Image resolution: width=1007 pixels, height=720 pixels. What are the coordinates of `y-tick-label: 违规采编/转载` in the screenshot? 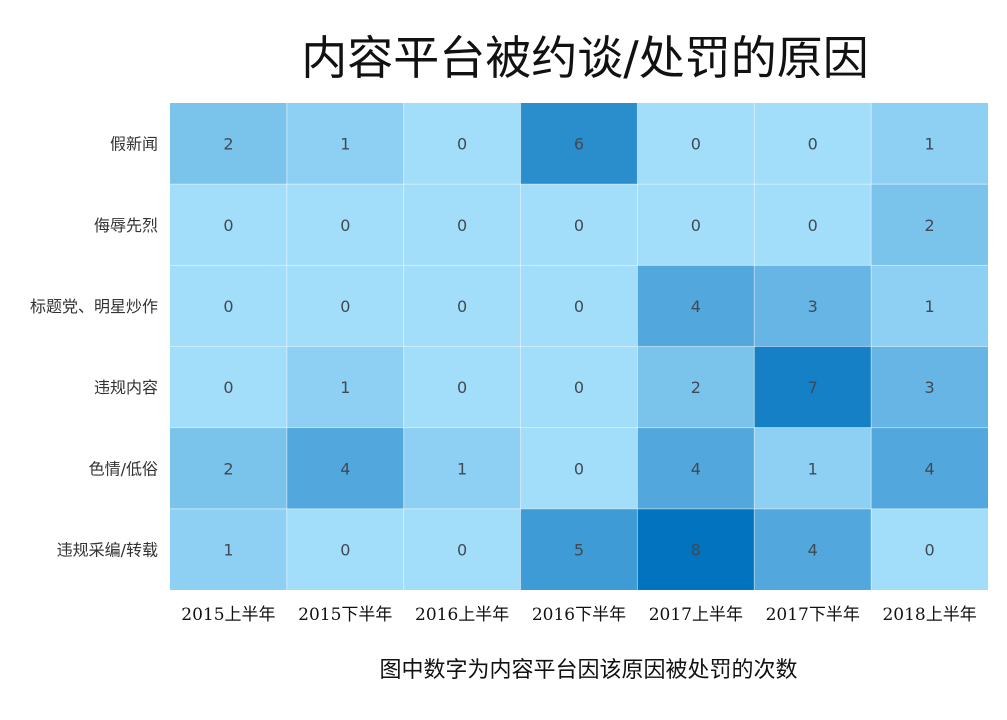 It's located at (107, 549).